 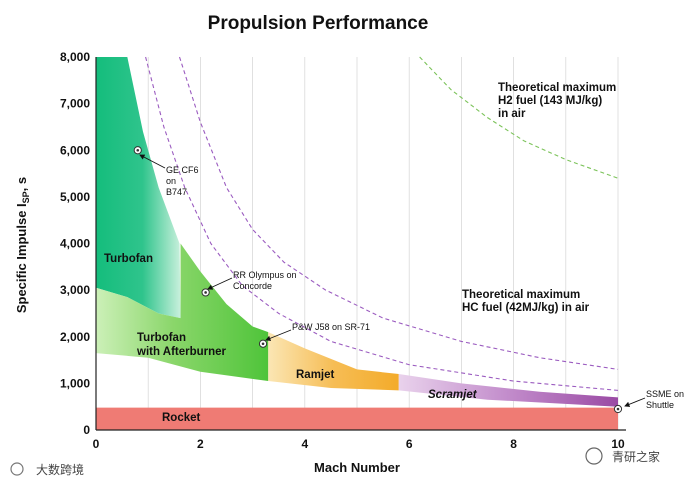 What do you see at coordinates (75, 383) in the screenshot?
I see `y-tick-label: 1,000` at bounding box center [75, 383].